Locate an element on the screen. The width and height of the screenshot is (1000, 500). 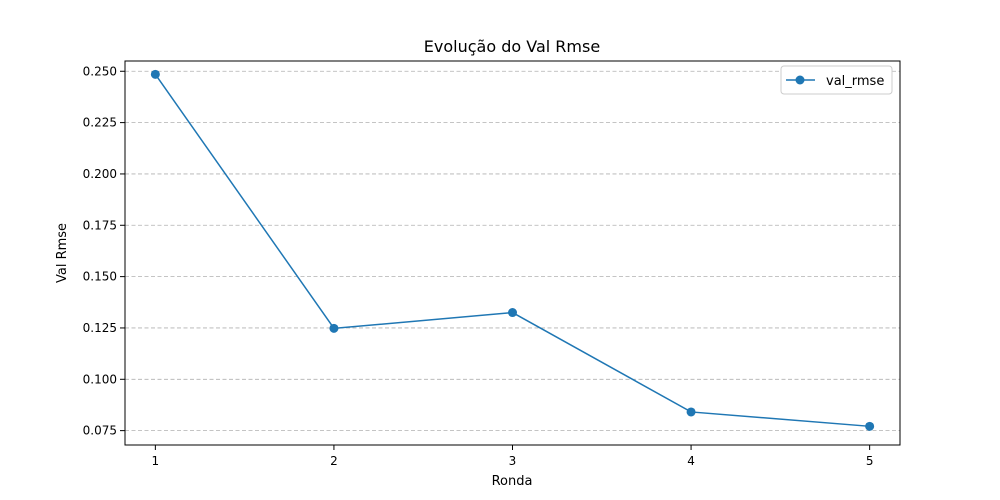
x-tick-label: 3 is located at coordinates (513, 461).